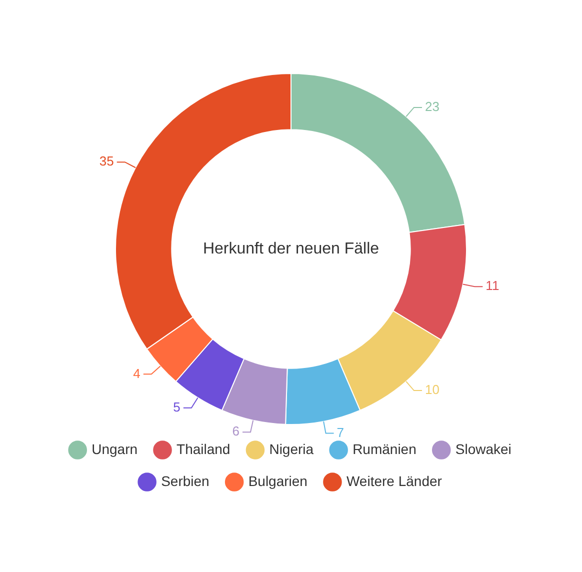 This screenshot has height=572, width=582. Describe the element at coordinates (384, 448) in the screenshot. I see `legend-label: Rumänien` at that location.